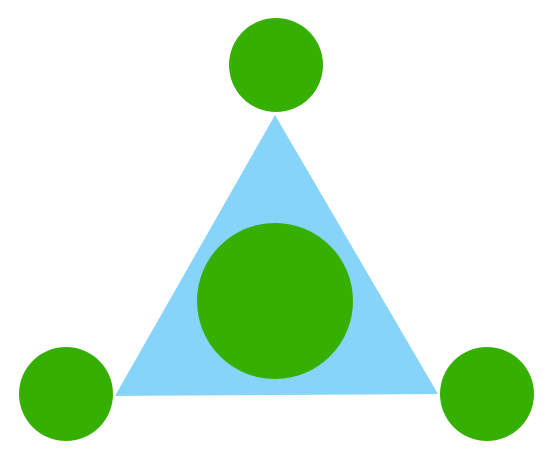 Image resolution: width=554 pixels, height=450 pixels. I want to click on left-vertex-circle, so click(66, 394).